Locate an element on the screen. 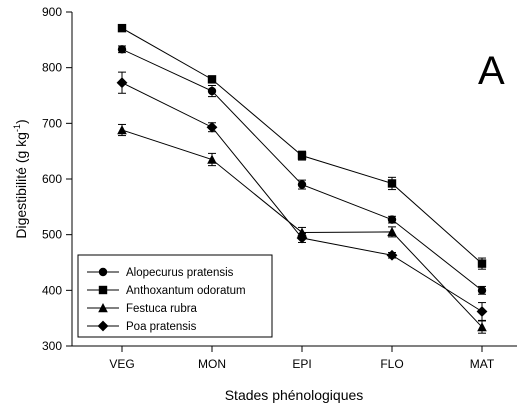 Image resolution: width=531 pixels, height=406 pixels. legend-entry: Anthoxantum odoratum is located at coordinates (166, 291).